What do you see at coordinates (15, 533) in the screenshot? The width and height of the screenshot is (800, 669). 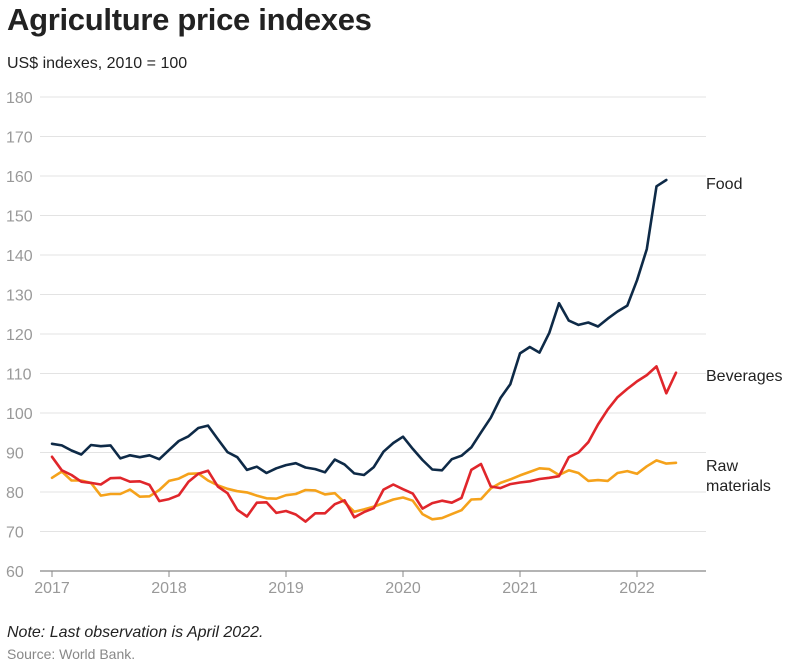 I see `y-tick-label: 70` at bounding box center [15, 533].